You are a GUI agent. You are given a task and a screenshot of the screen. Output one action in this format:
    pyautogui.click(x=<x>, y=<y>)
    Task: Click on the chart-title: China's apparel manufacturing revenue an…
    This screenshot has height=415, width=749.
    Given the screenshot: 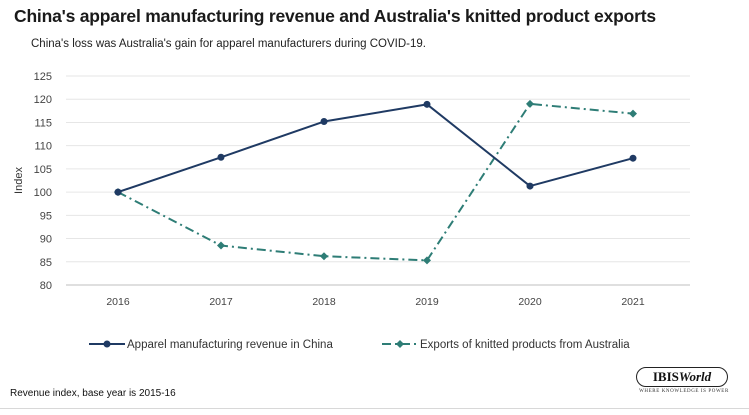 What is the action you would take?
    pyautogui.click(x=335, y=16)
    